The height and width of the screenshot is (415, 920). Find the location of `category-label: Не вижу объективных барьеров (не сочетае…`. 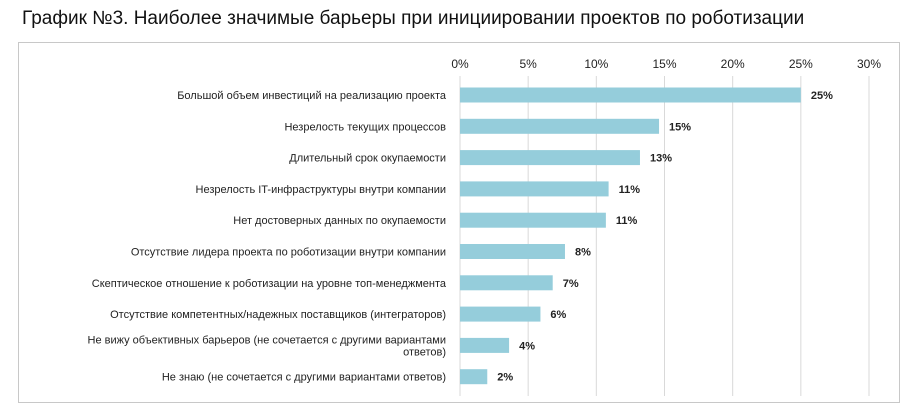

category-label: Не вижу объективных барьеров (не сочетае… is located at coordinates (267, 346).